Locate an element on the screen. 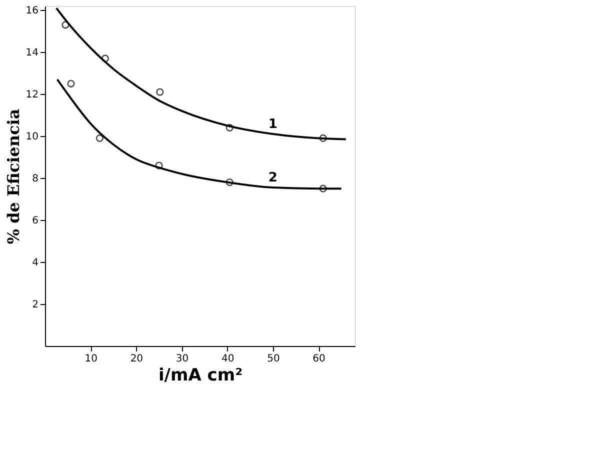 This screenshot has height=458, width=594. x-tick-label: 30 is located at coordinates (182, 359).